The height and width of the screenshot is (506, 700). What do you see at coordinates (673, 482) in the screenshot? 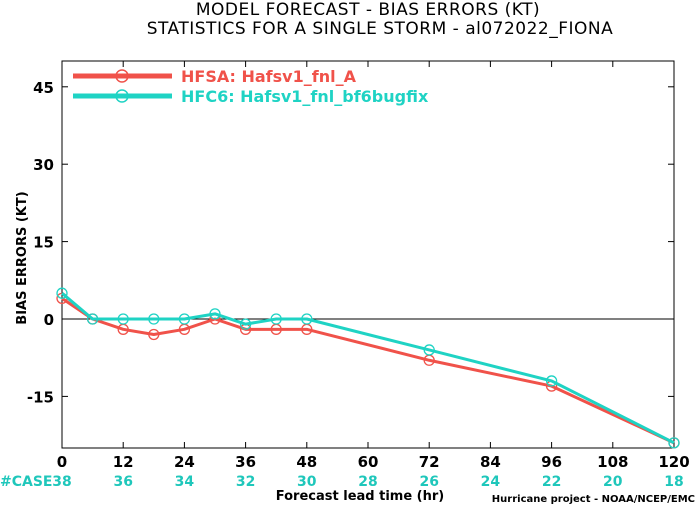
I see `case-count: 18` at bounding box center [673, 482].